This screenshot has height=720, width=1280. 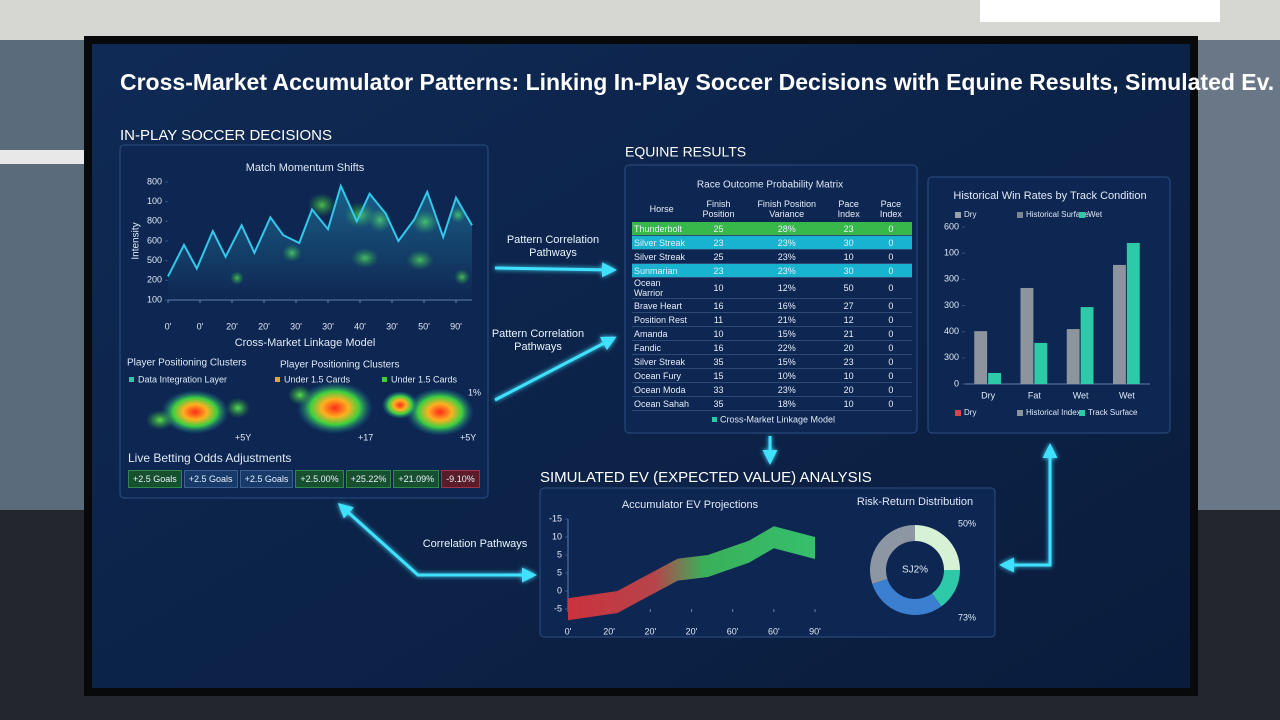 What do you see at coordinates (706, 477) in the screenshot?
I see `section-heading: SIMULATED EV (EXPECTED VALUE) ANALYSIS` at bounding box center [706, 477].